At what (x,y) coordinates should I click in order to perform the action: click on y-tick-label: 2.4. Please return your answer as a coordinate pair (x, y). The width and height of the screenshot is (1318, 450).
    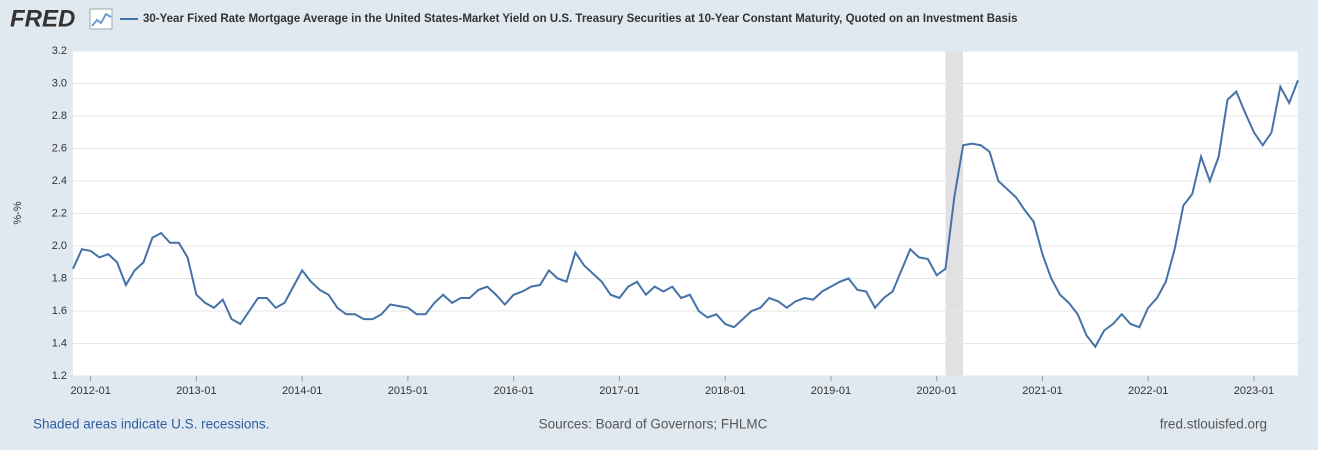
    Looking at the image, I should click on (59, 181).